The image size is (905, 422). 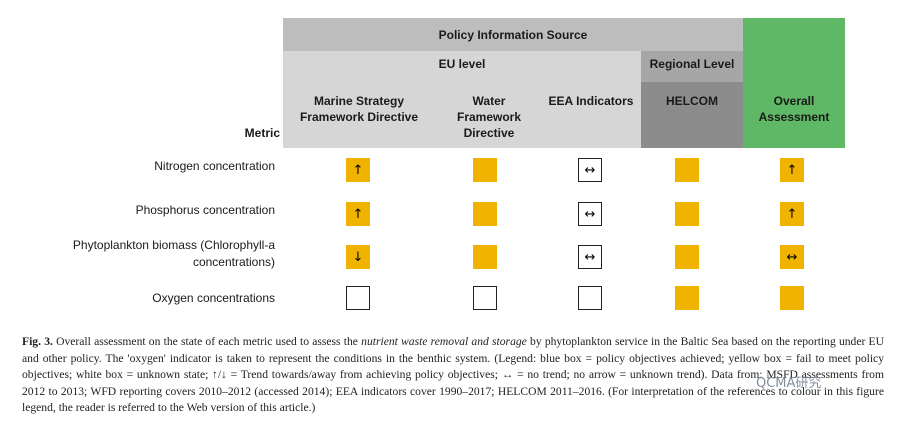 What do you see at coordinates (794, 109) in the screenshot?
I see `column-overall: Overall Assessment` at bounding box center [794, 109].